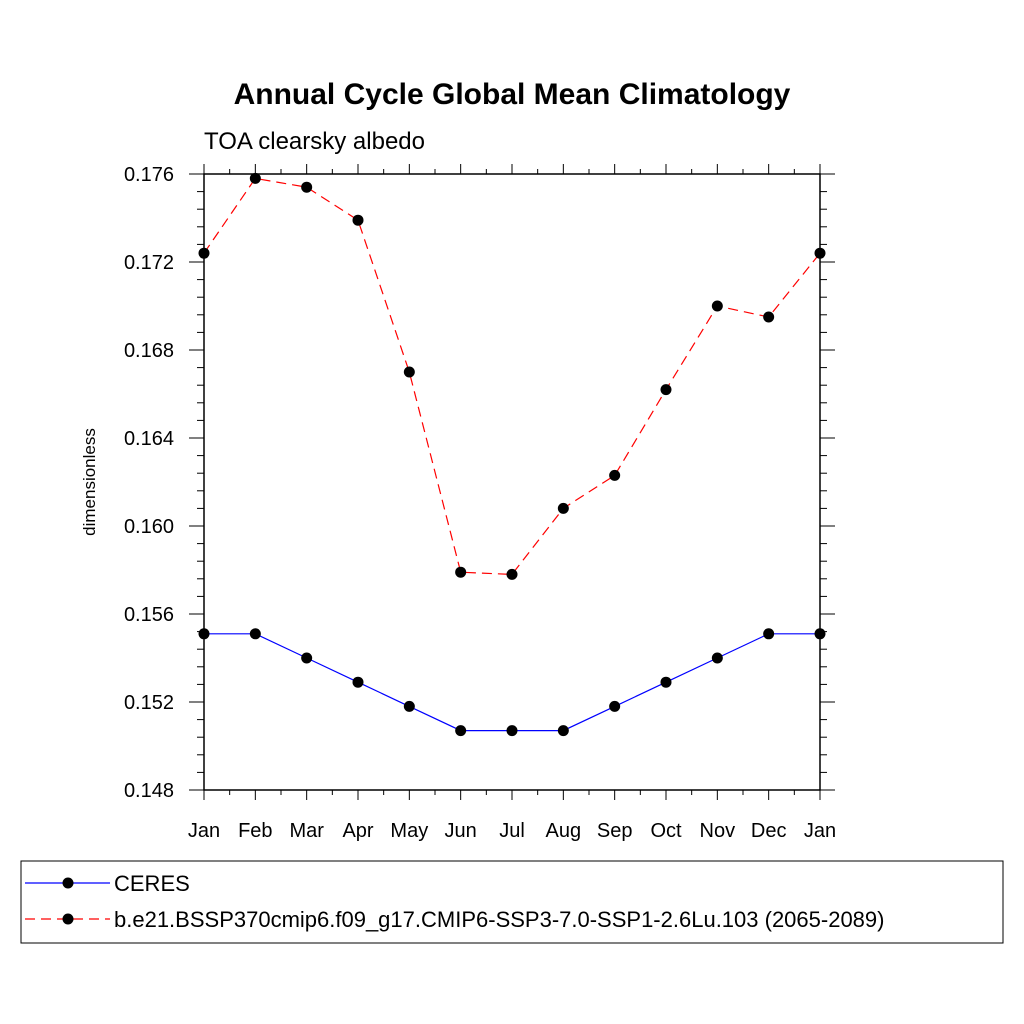  What do you see at coordinates (512, 831) in the screenshot?
I see `x-tick-label: Jul` at bounding box center [512, 831].